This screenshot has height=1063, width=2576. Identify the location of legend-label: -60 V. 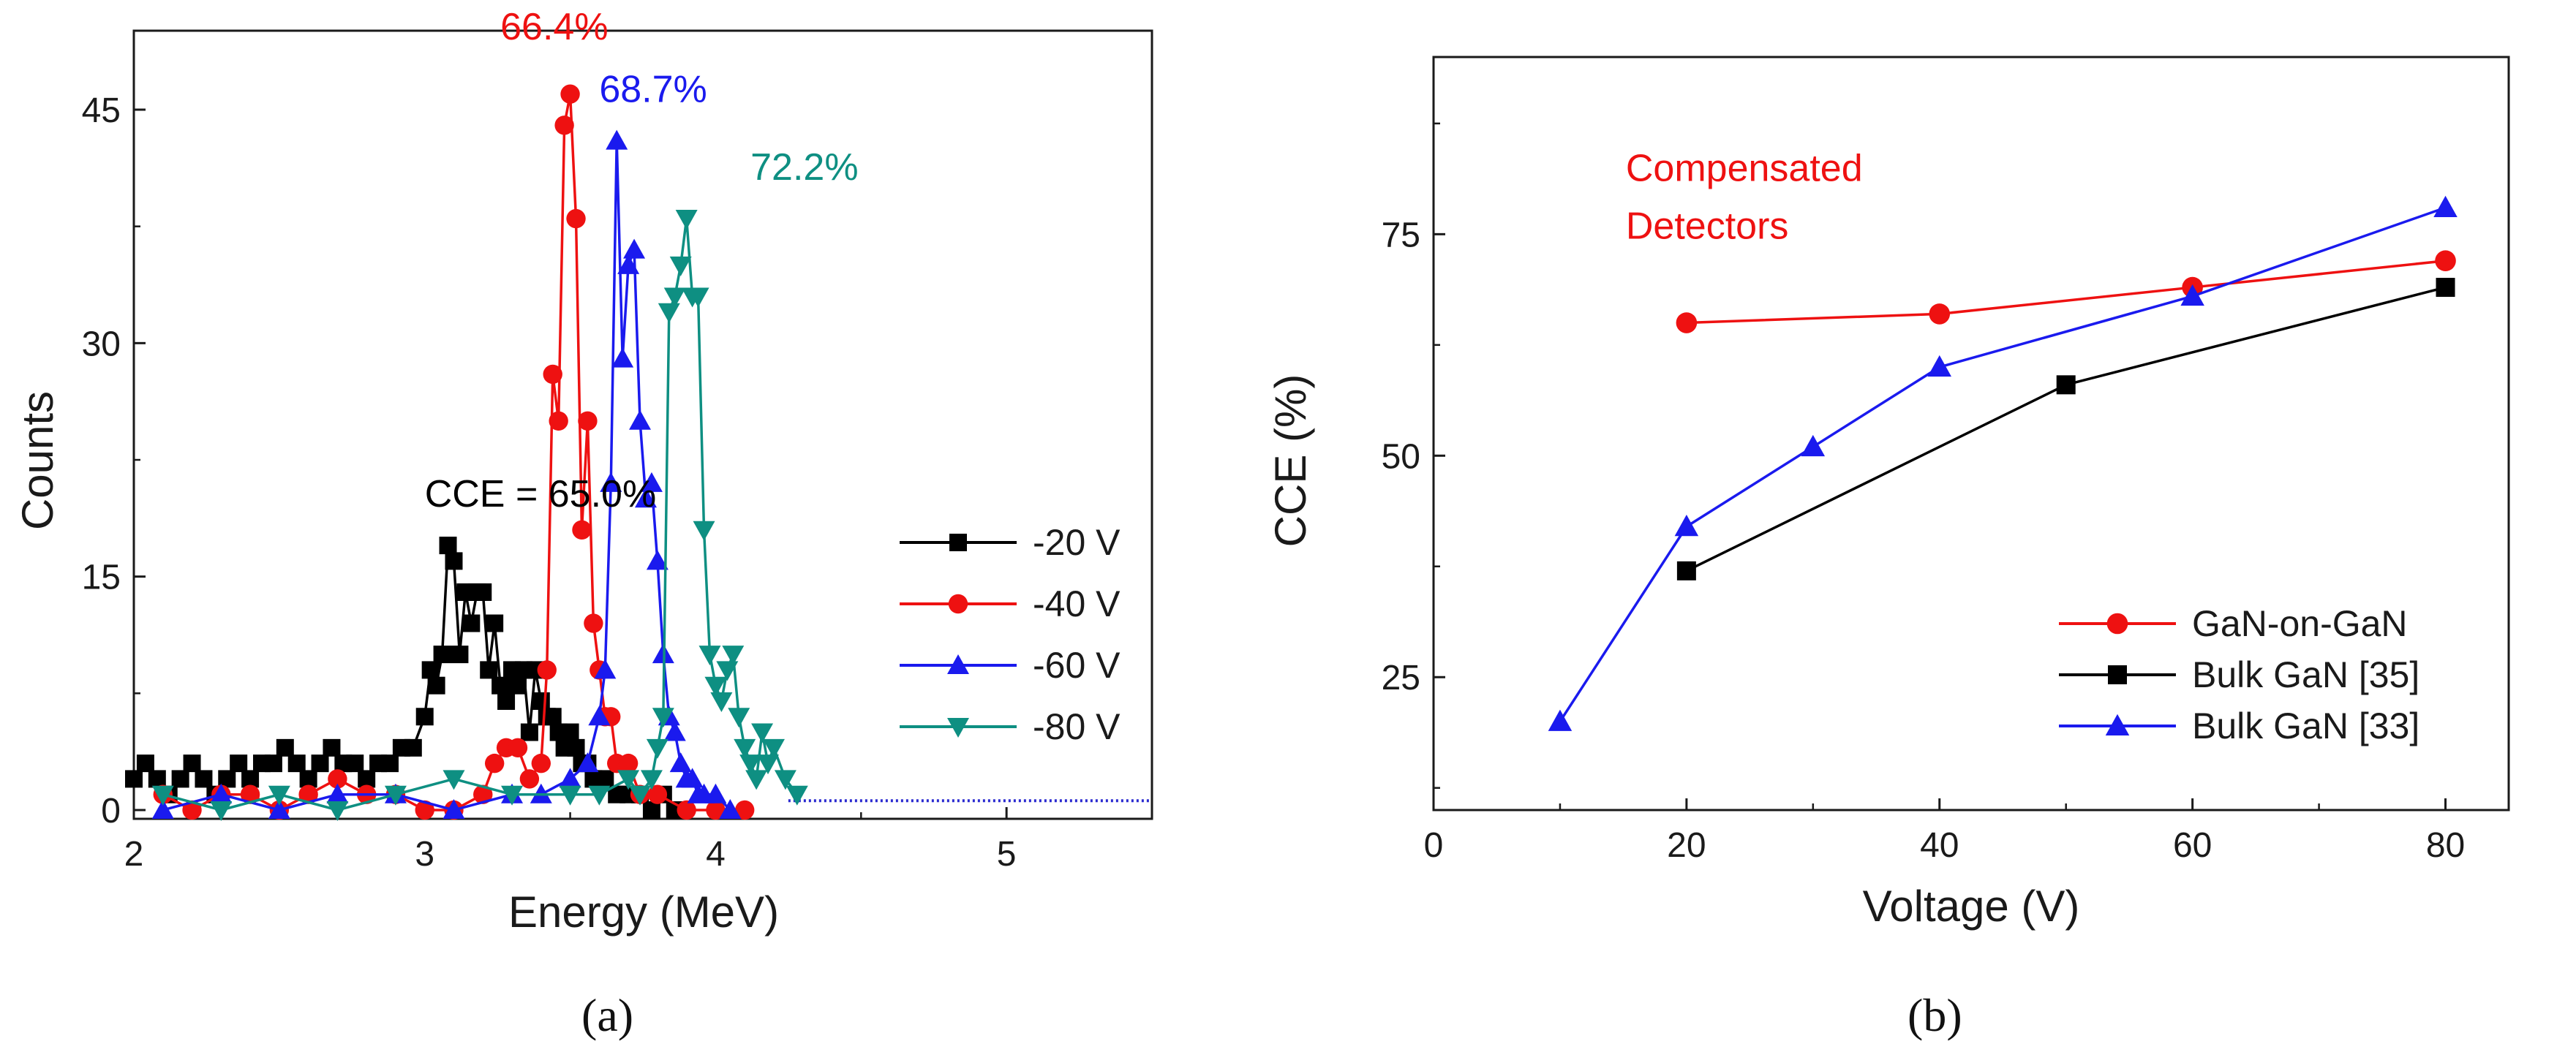
(1077, 665).